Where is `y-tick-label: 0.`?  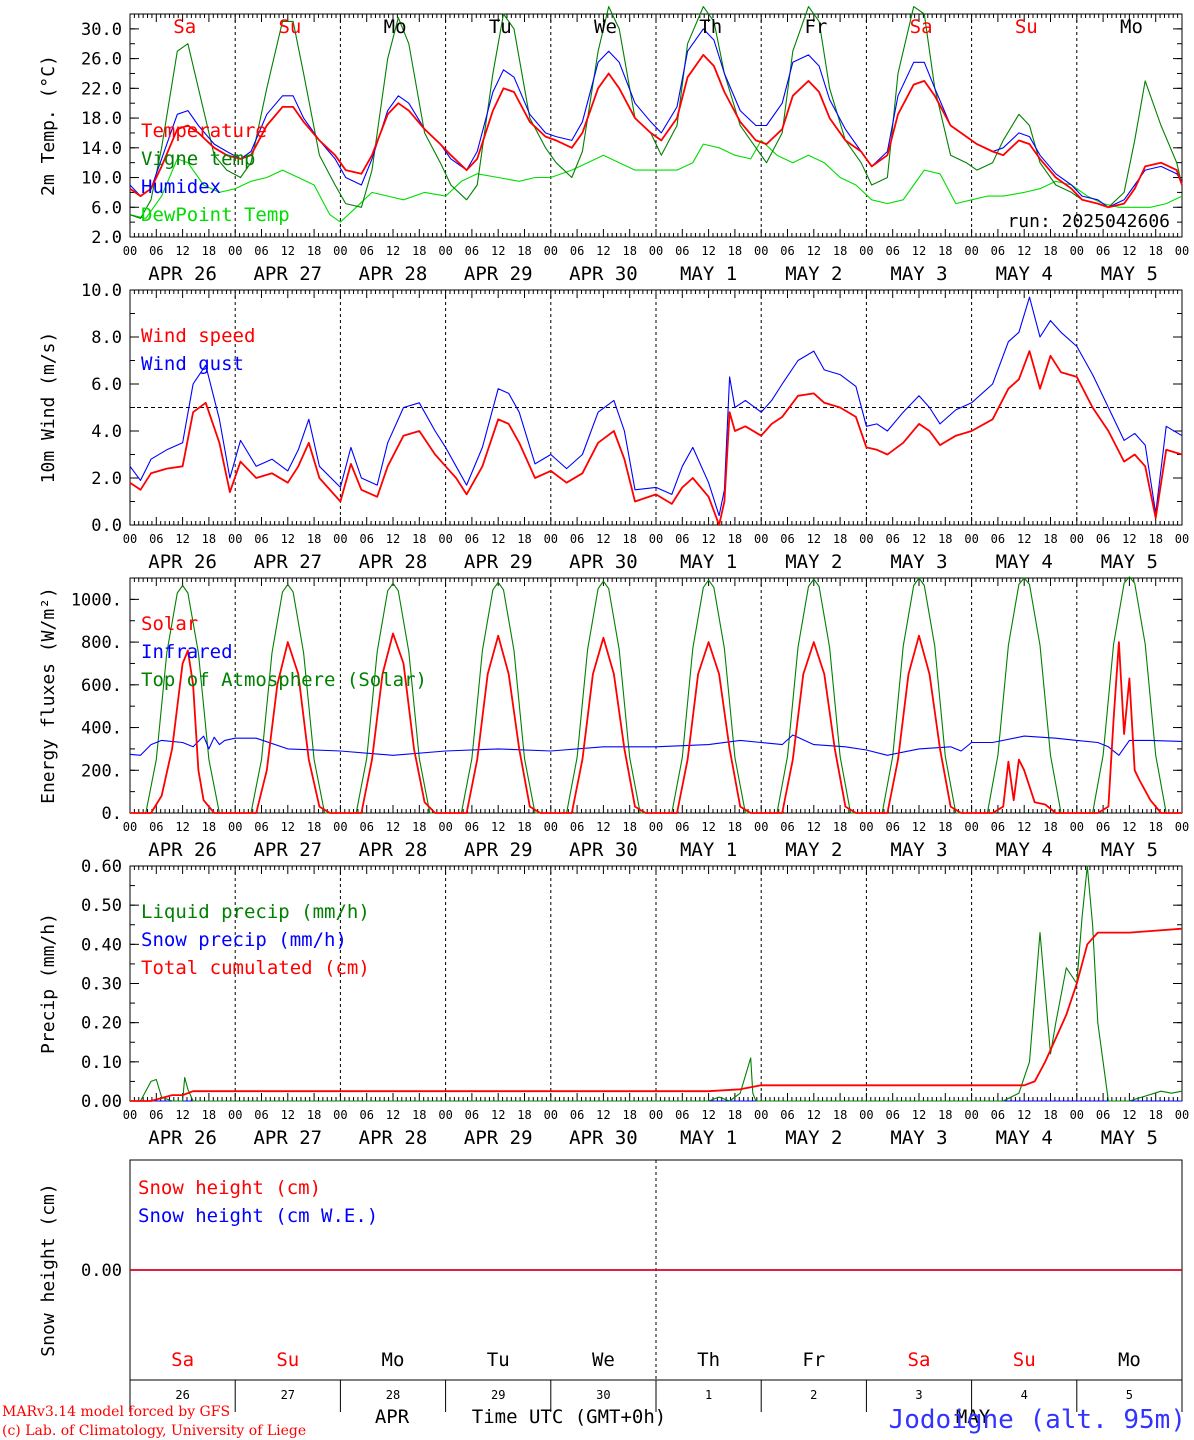 y-tick-label: 0. is located at coordinates (112, 814).